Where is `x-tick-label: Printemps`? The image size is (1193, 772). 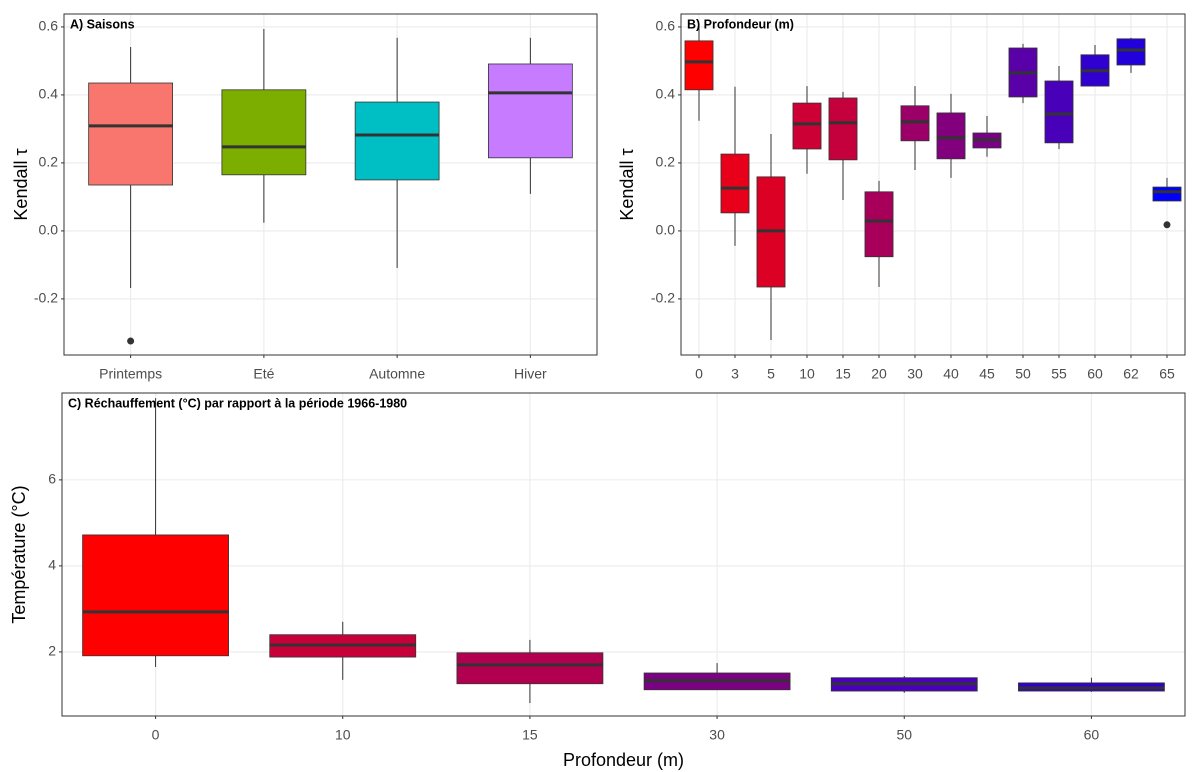 x-tick-label: Printemps is located at coordinates (130, 374).